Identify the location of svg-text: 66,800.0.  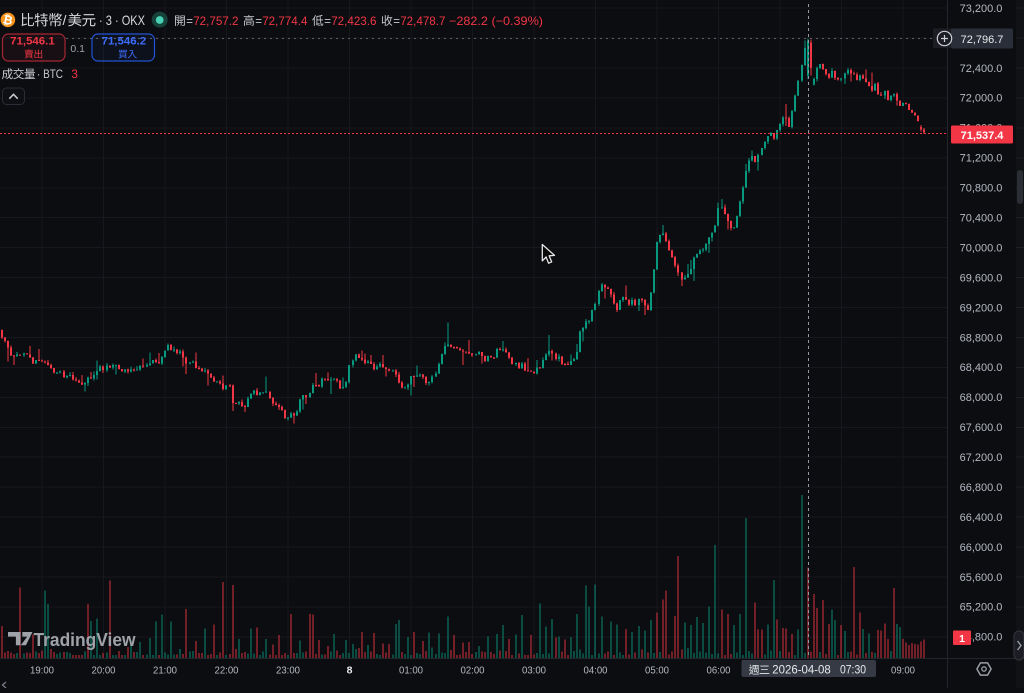
(981, 488).